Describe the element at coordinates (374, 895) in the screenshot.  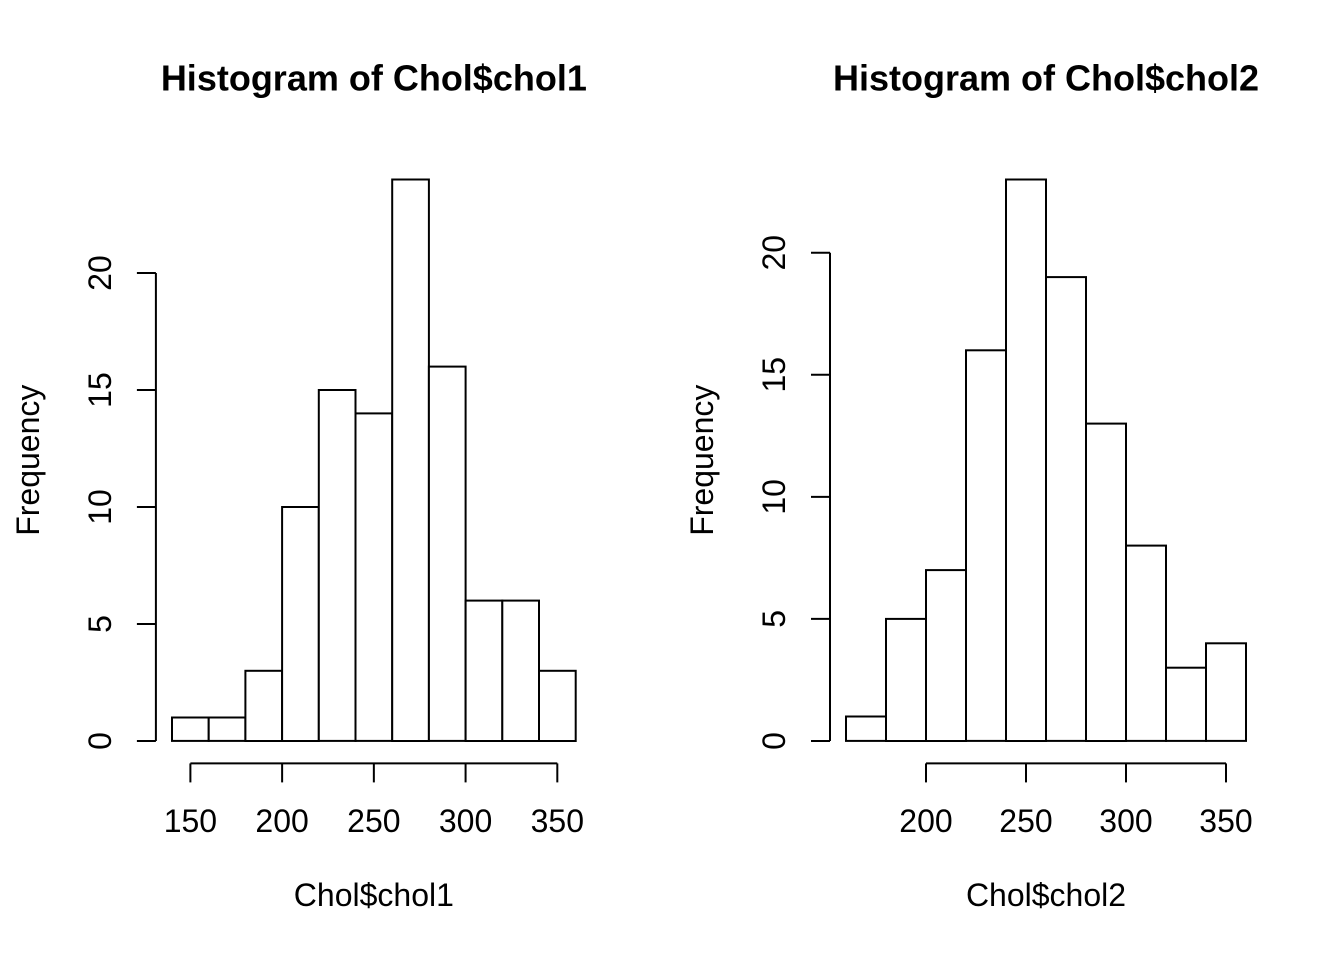
I see `x-axis-label: Chol$chol1` at that location.